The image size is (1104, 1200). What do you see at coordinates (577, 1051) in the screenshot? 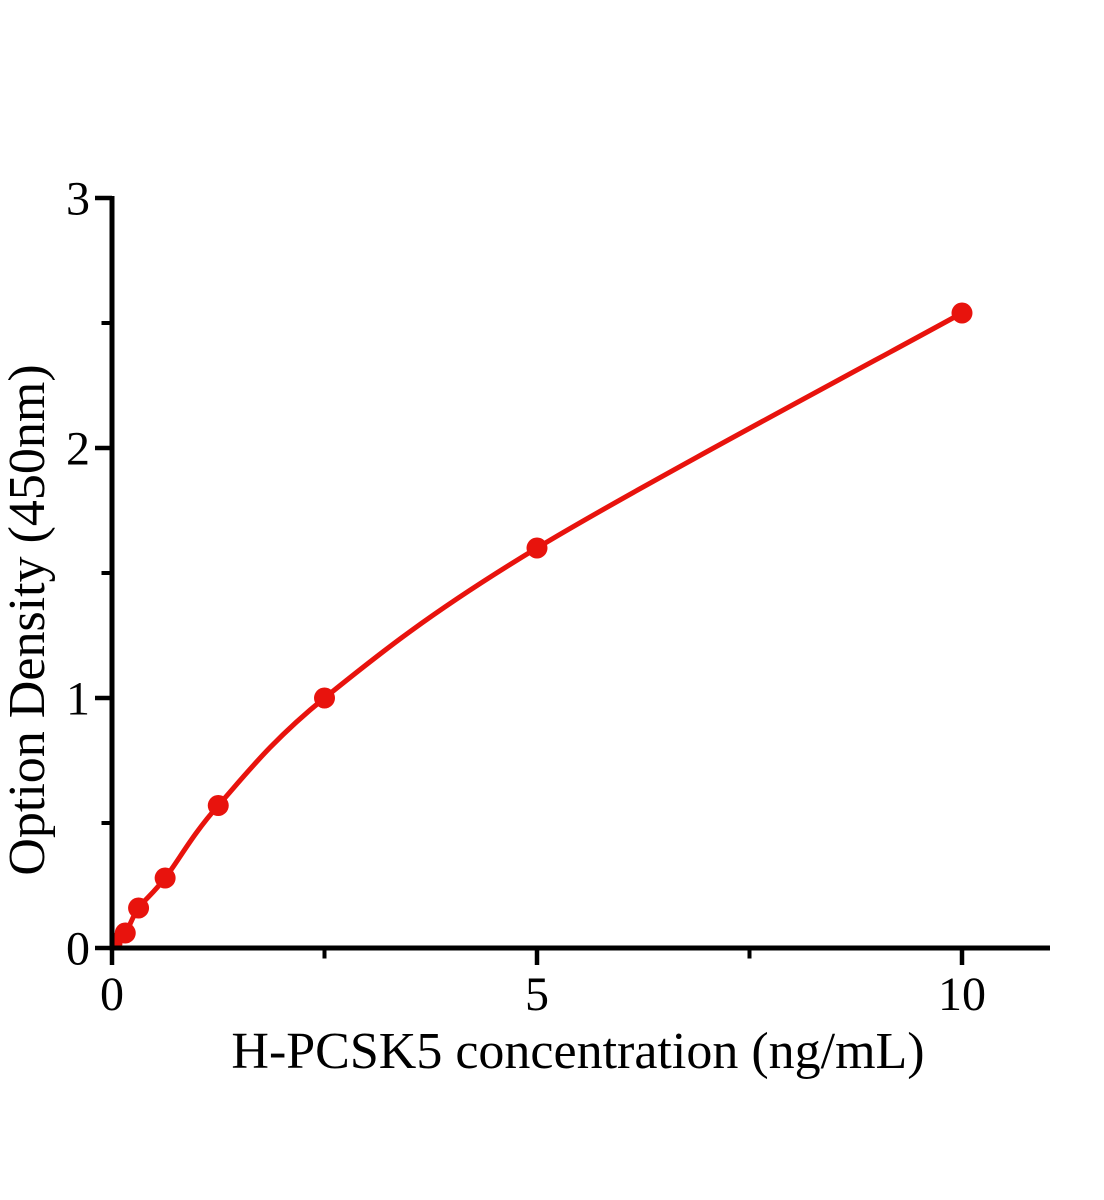
I see `x-axis-title: H-PCSK5 concentration (ng/mL)` at bounding box center [577, 1051].